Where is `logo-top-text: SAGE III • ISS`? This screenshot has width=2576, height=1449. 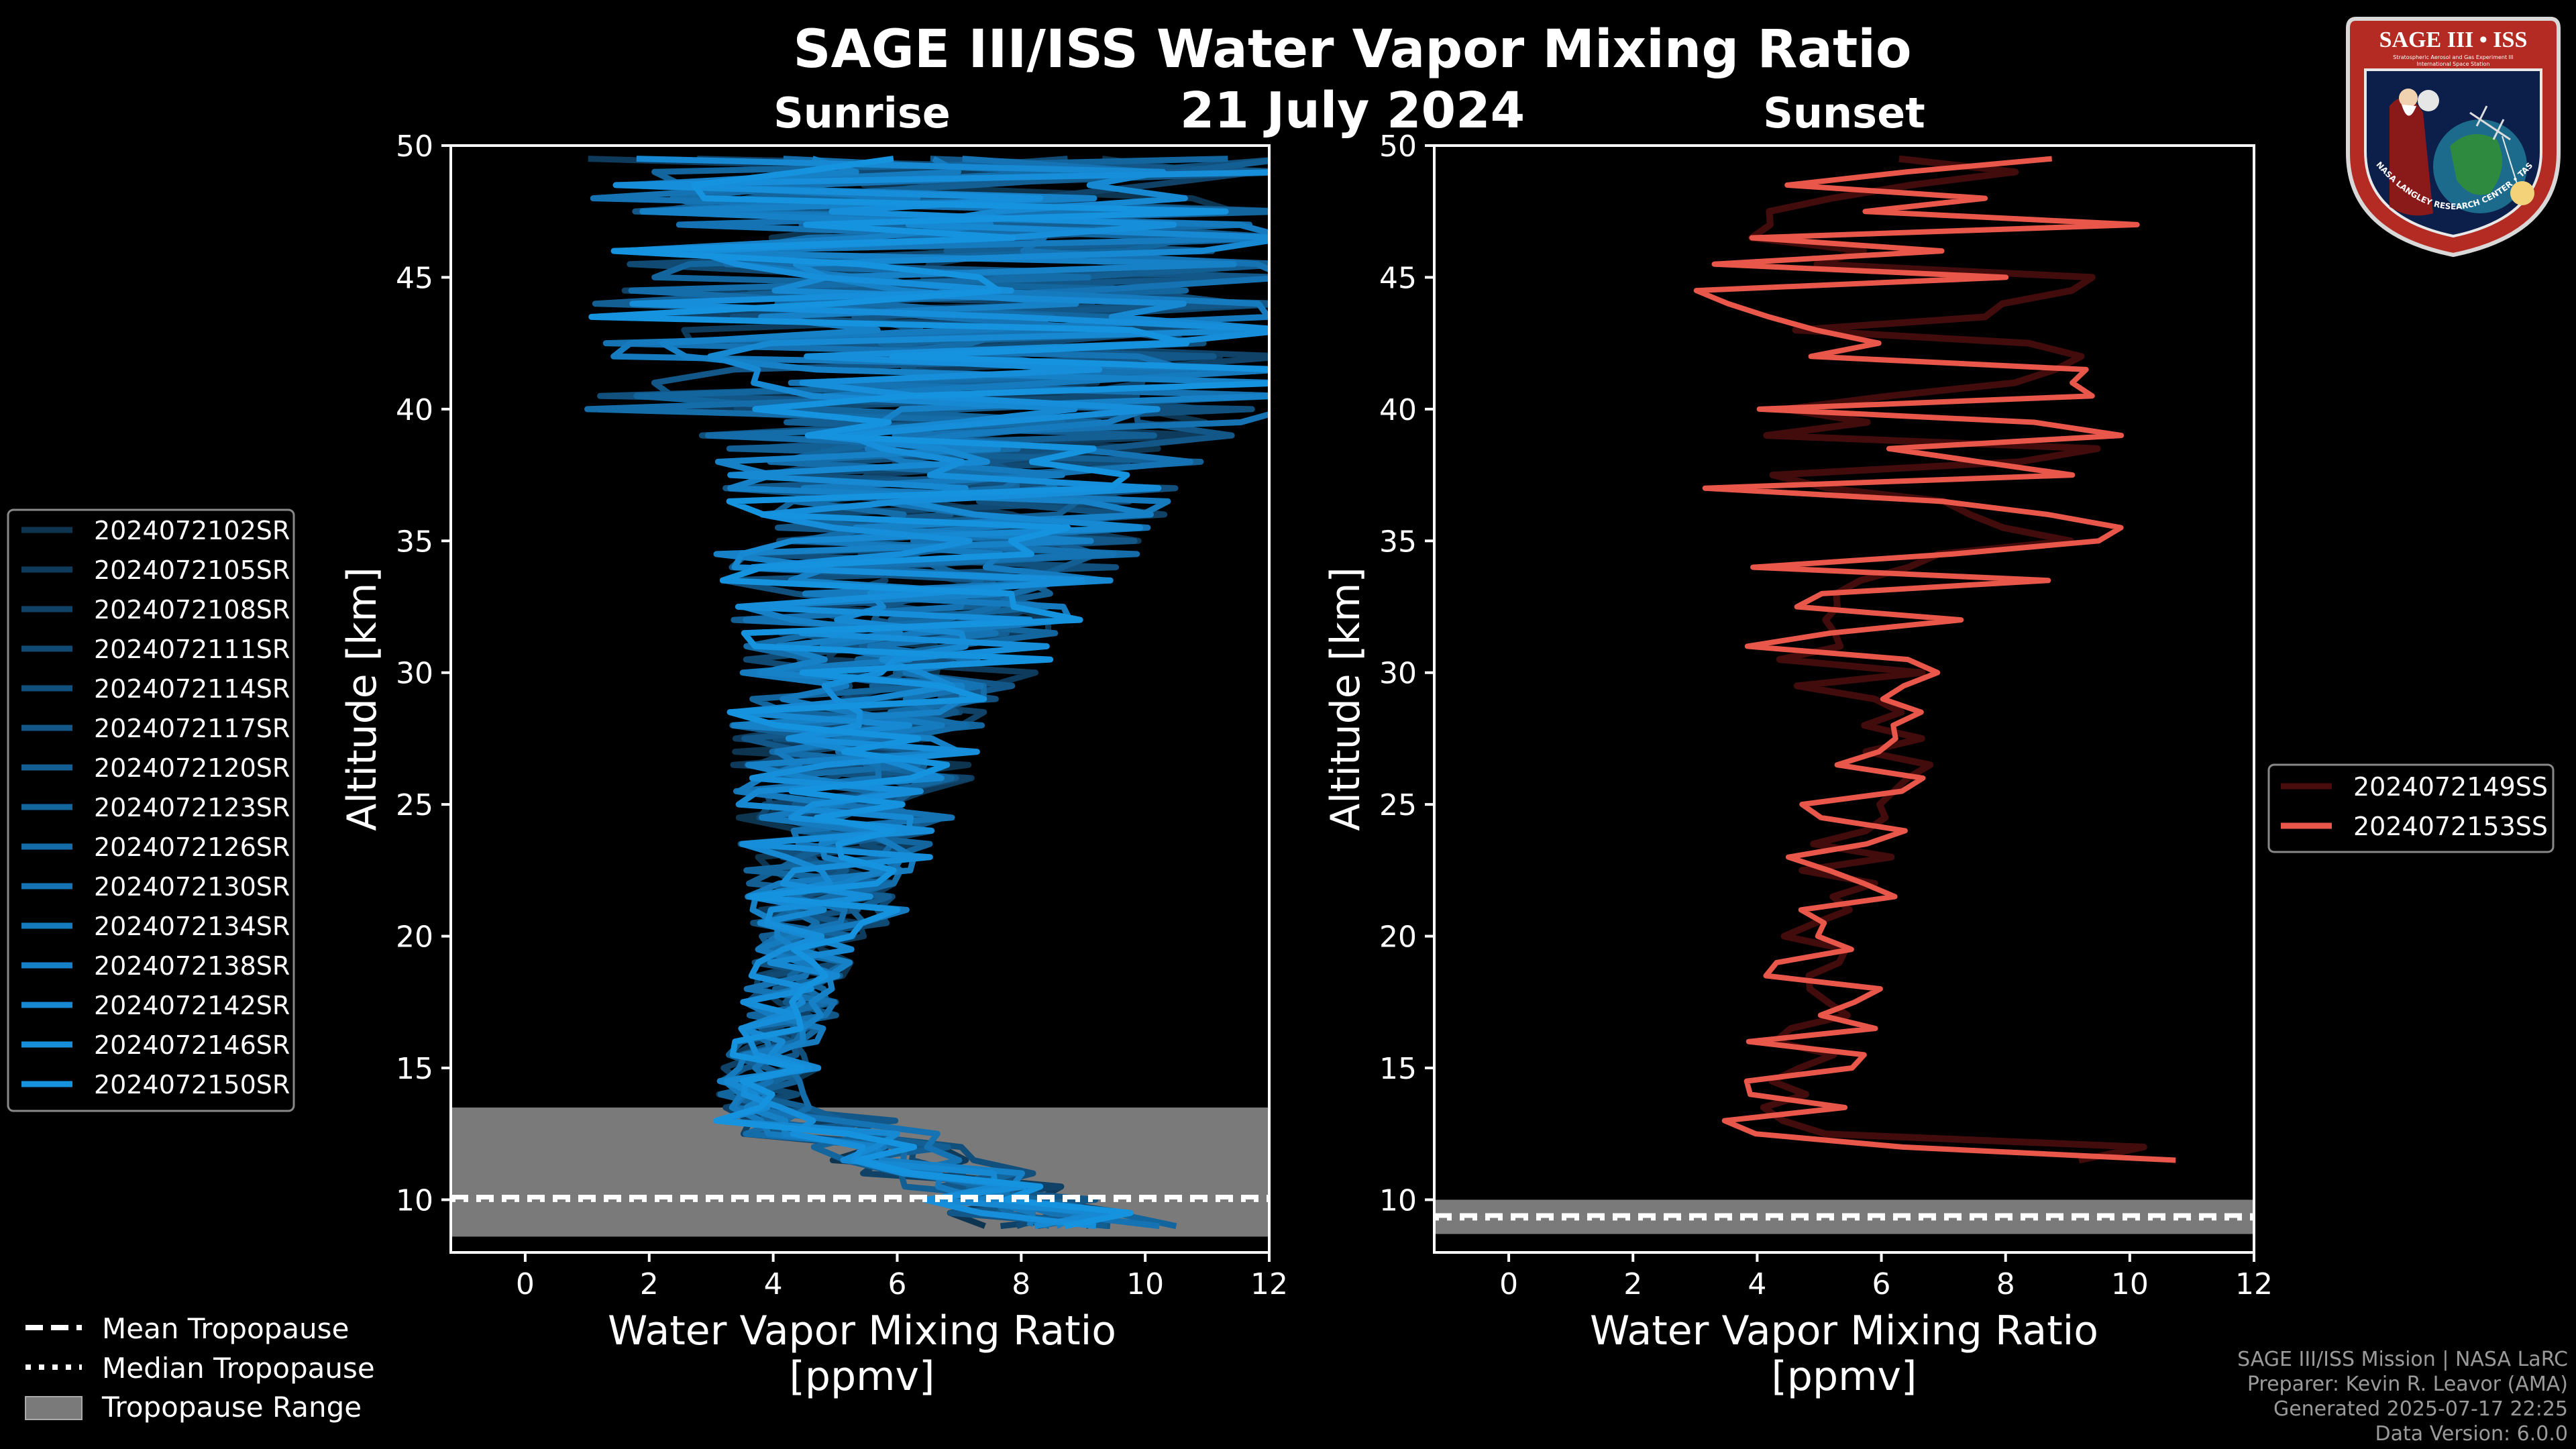 logo-top-text: SAGE III • ISS is located at coordinates (2453, 40).